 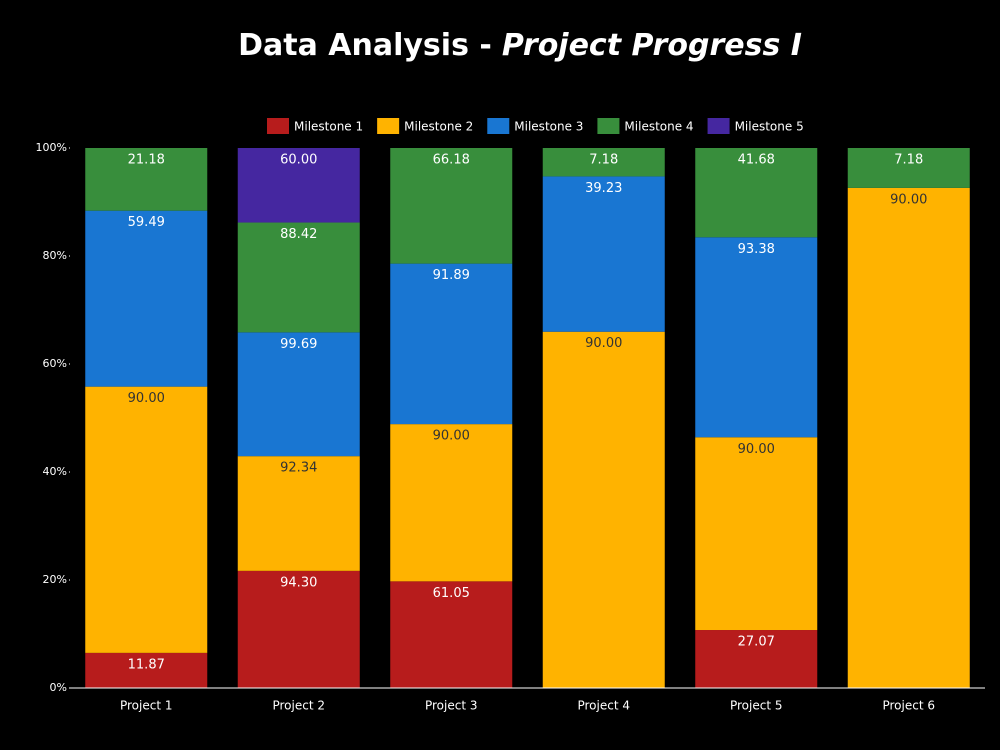 What do you see at coordinates (438, 127) in the screenshot?
I see `legend-label: Milestone 2` at bounding box center [438, 127].